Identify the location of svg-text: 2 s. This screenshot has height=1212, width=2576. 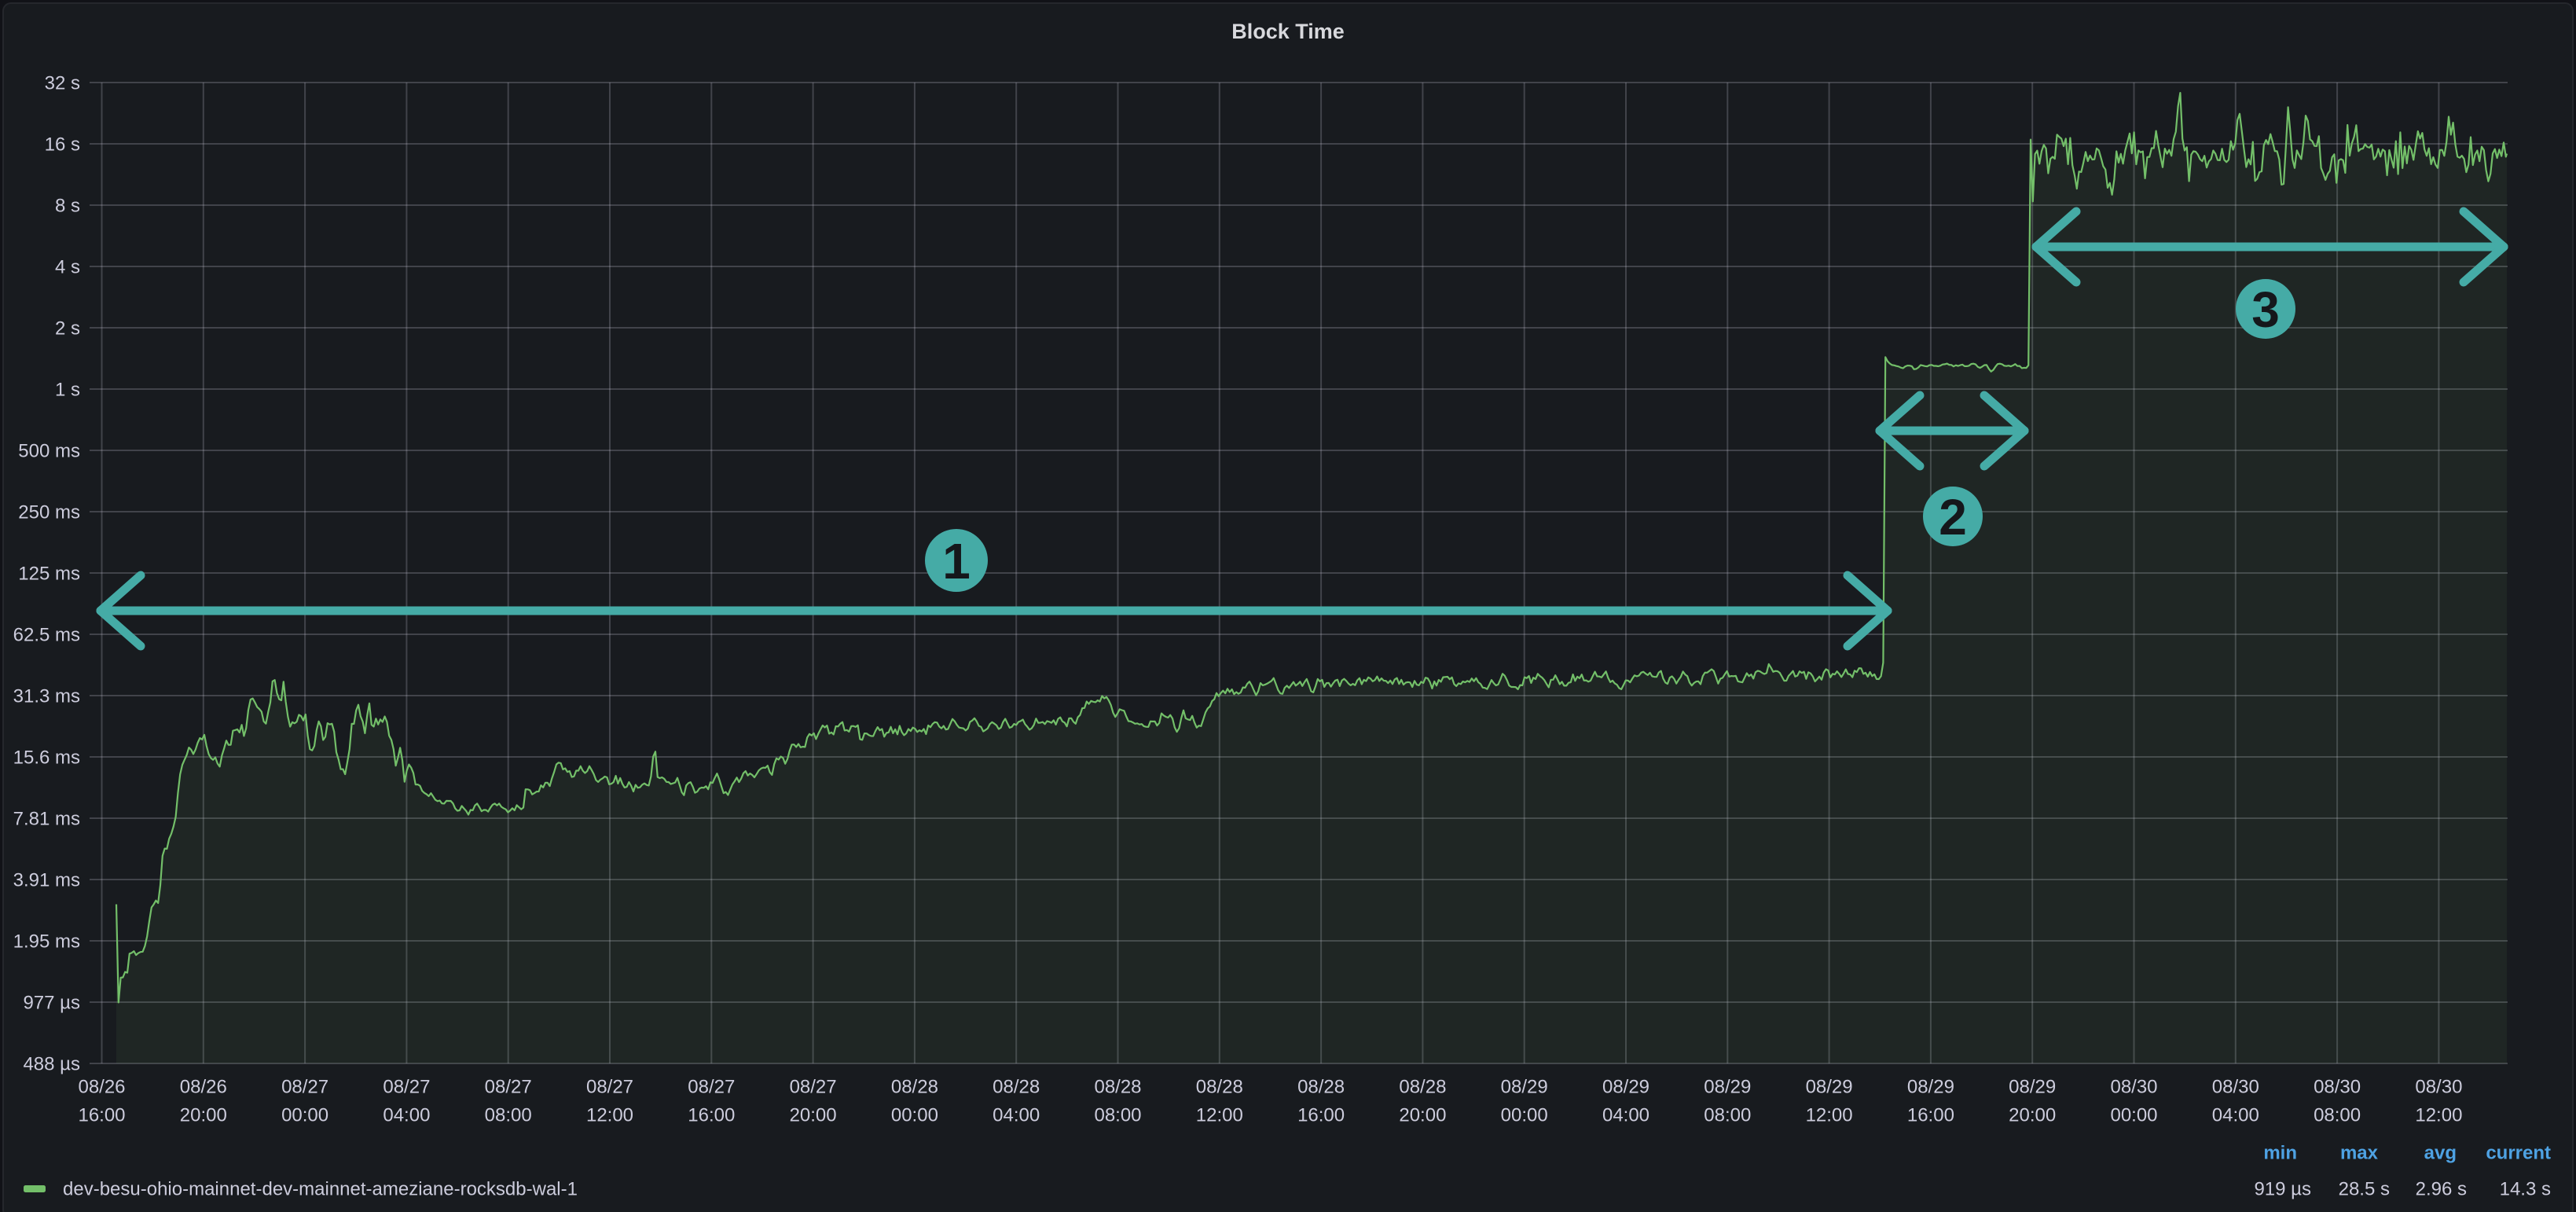
(67, 329).